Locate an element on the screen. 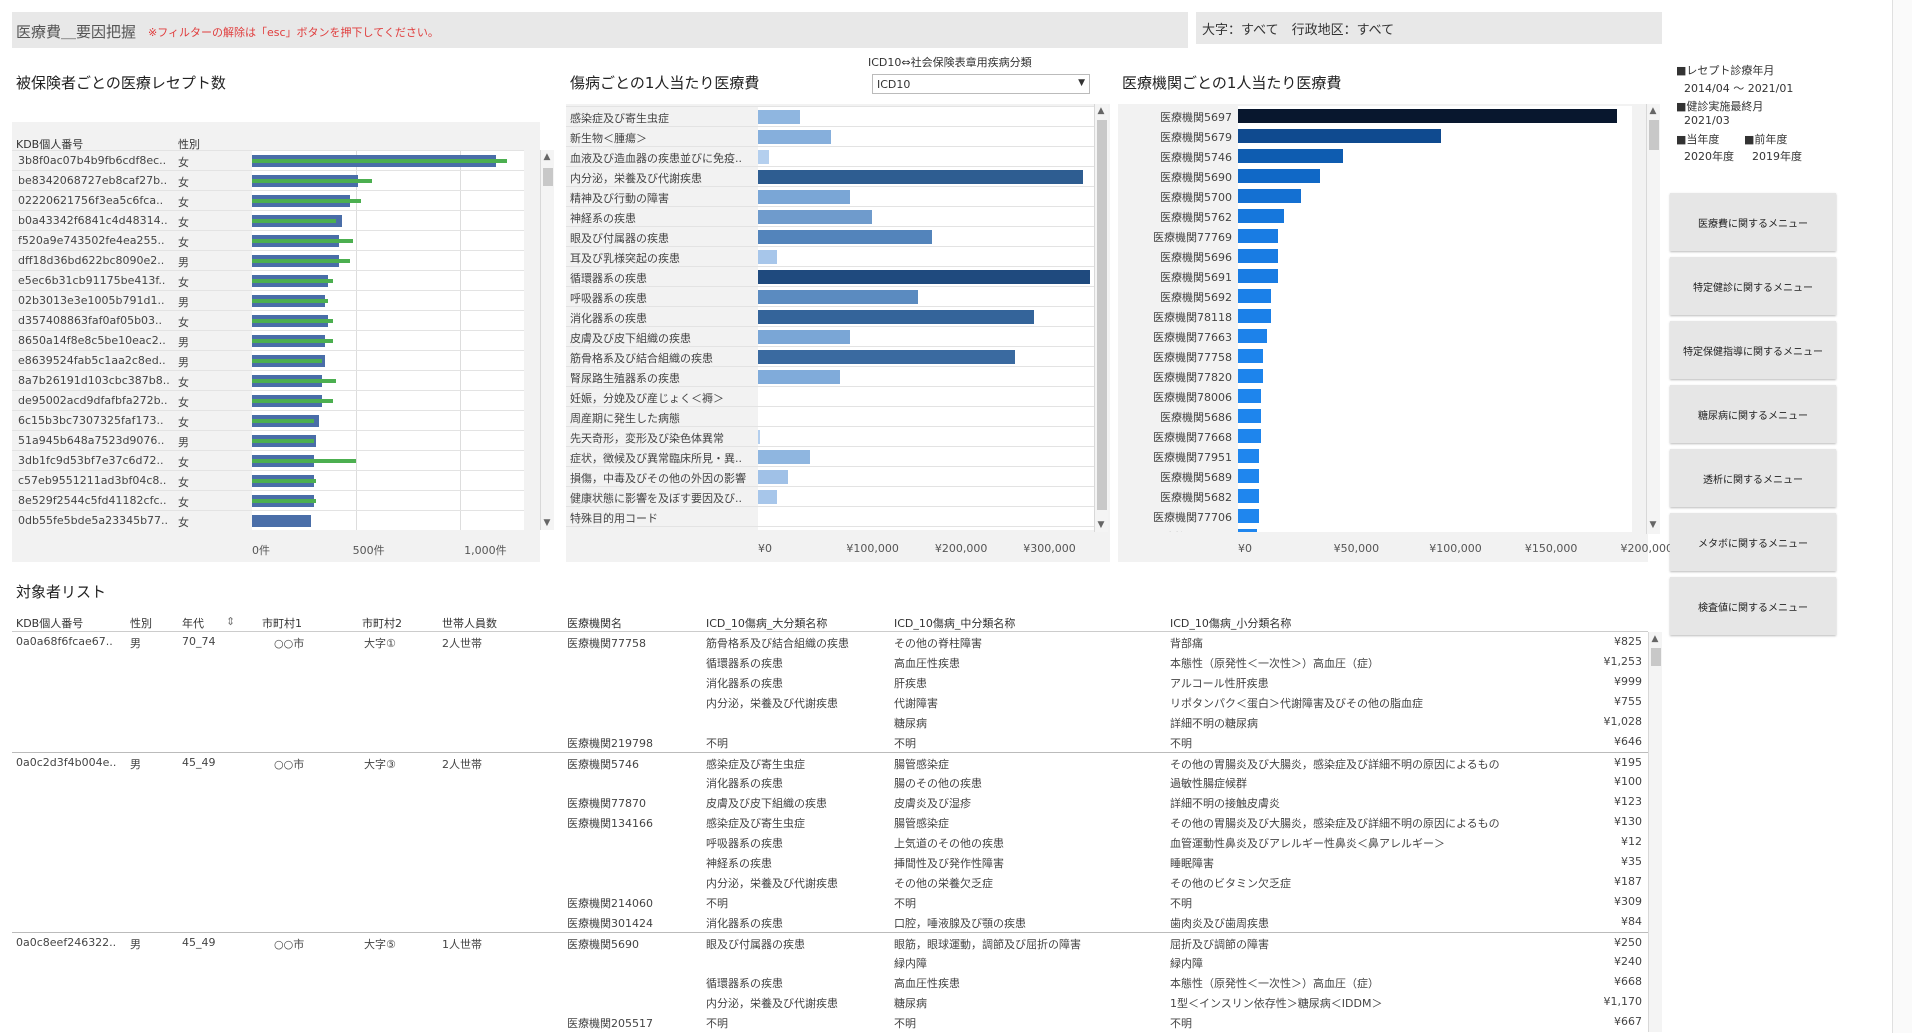 The height and width of the screenshot is (1033, 1912). table-row: 0db55fe5bde5a23345b77.. 女 is located at coordinates (268, 520).